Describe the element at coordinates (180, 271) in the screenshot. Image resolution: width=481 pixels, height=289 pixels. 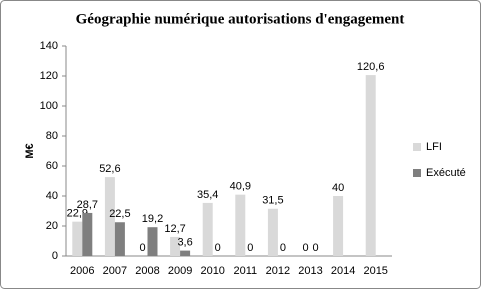
I see `x-tick-label: 2009` at that location.